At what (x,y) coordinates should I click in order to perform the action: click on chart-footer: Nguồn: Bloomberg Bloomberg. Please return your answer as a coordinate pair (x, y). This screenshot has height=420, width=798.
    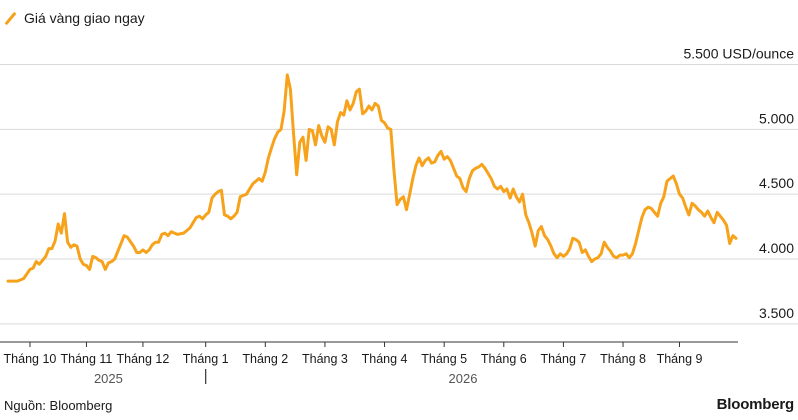
    Looking at the image, I should click on (399, 406).